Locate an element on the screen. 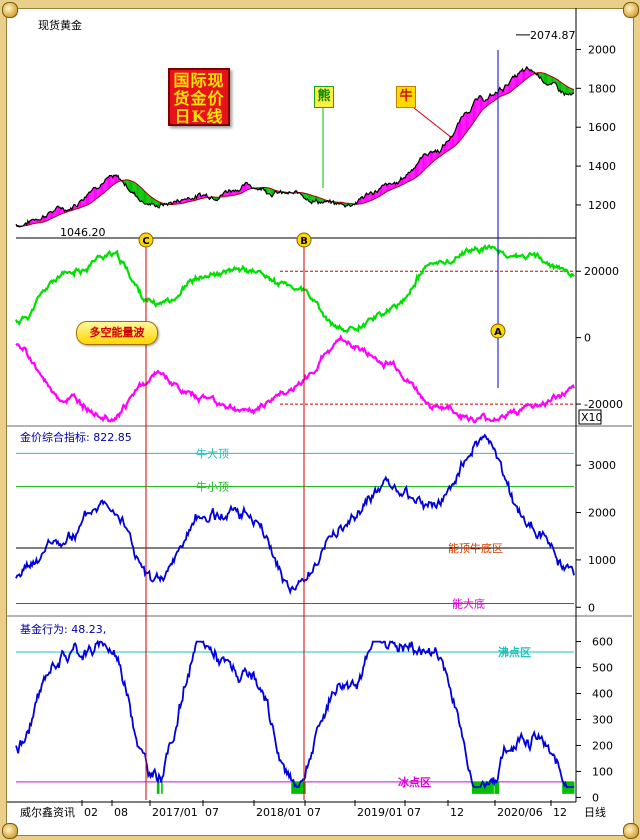 The height and width of the screenshot is (840, 640). index-tick-label-3: 3000 is located at coordinates (602, 465).